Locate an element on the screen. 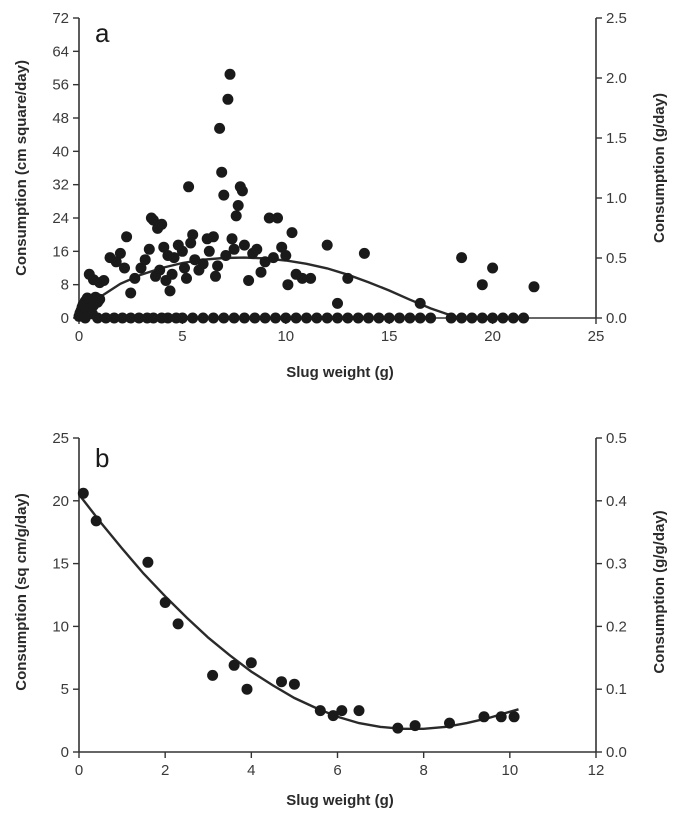 This screenshot has width=673, height=813. panel-b-x-tick-label: 2 is located at coordinates (165, 770).